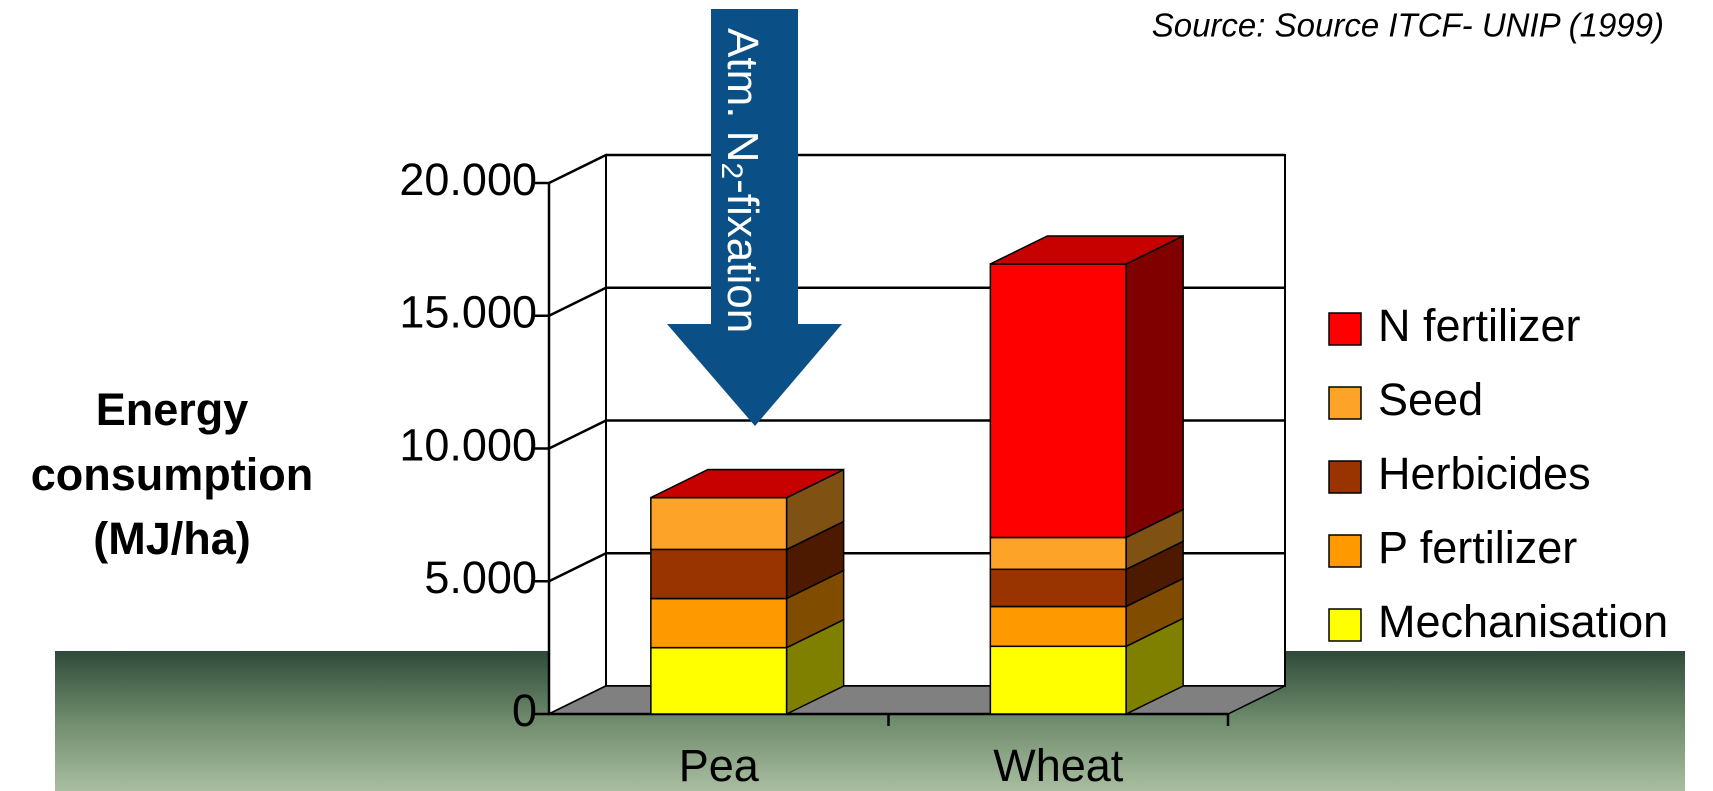 The width and height of the screenshot is (1713, 791). I want to click on y-label: consumption, so click(172, 474).